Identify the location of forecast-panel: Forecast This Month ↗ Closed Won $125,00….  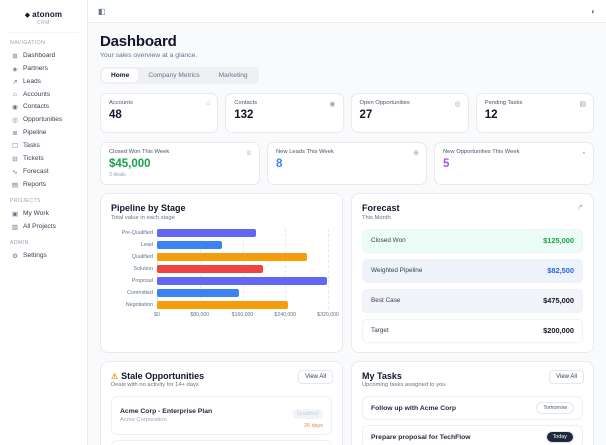
(472, 273).